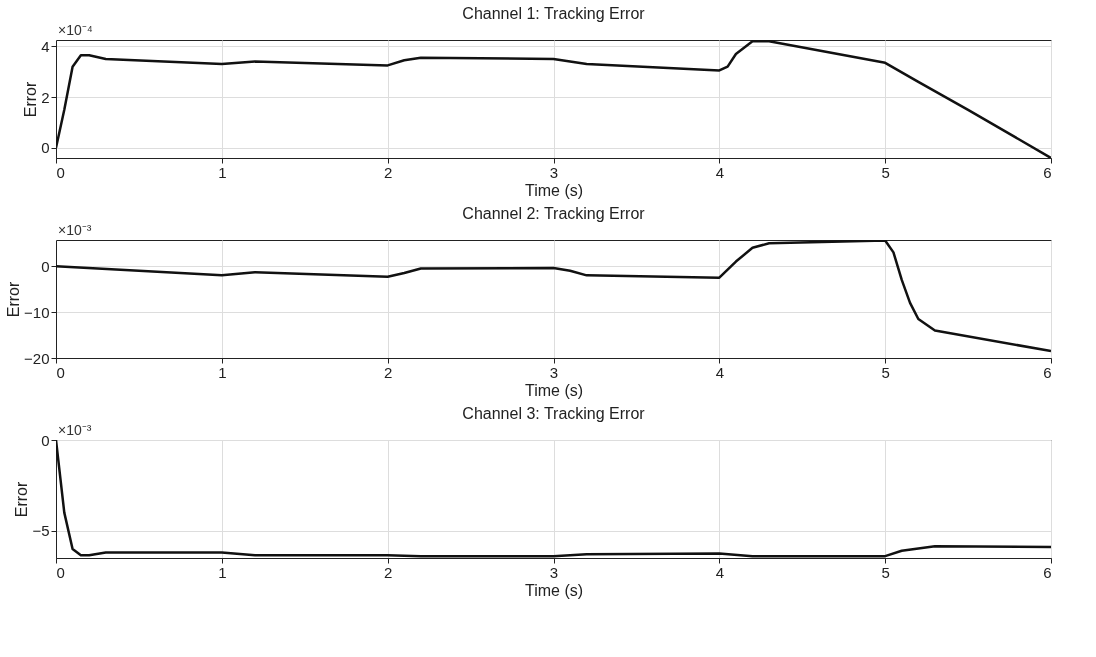 The width and height of the screenshot is (1096, 657). I want to click on y-tick-label: −5, so click(41, 531).